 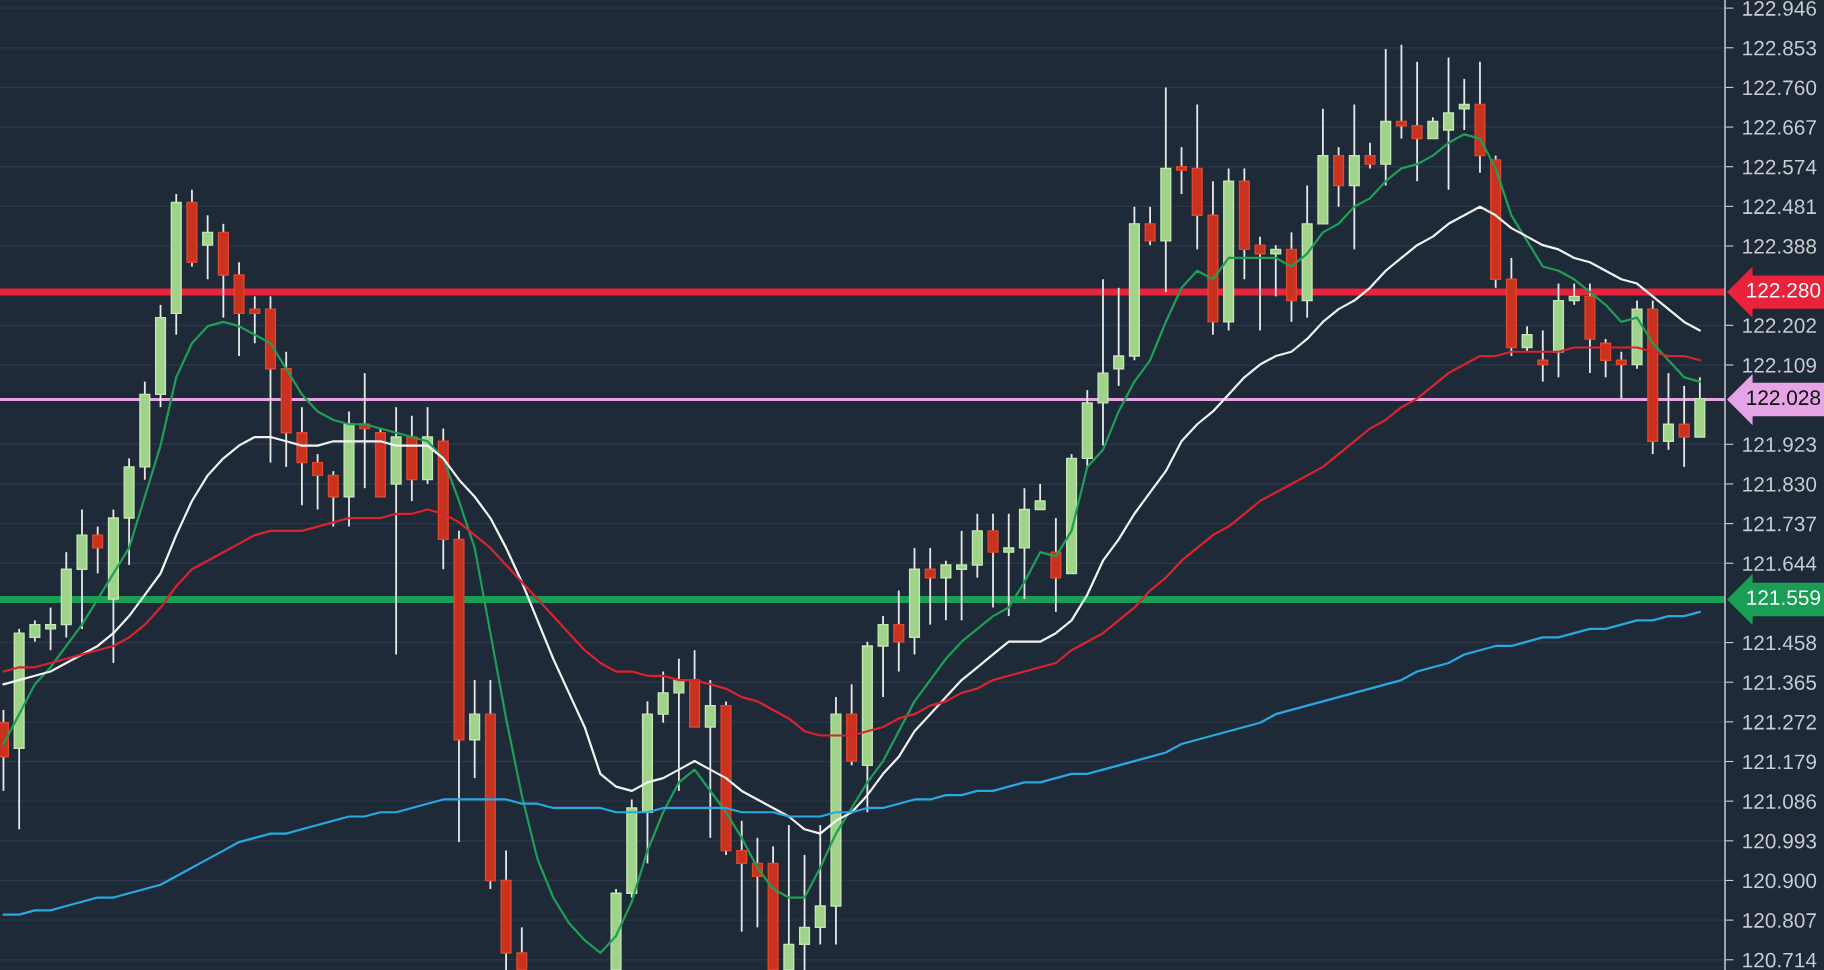 What do you see at coordinates (1779, 920) in the screenshot?
I see `y-tick-label: 120.807` at bounding box center [1779, 920].